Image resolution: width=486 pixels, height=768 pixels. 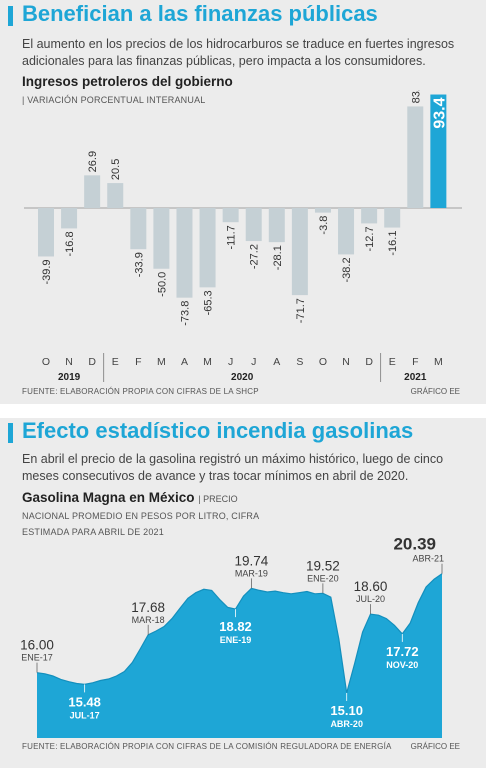 I want to click on bar-value-label: -12.7, so click(x=370, y=238).